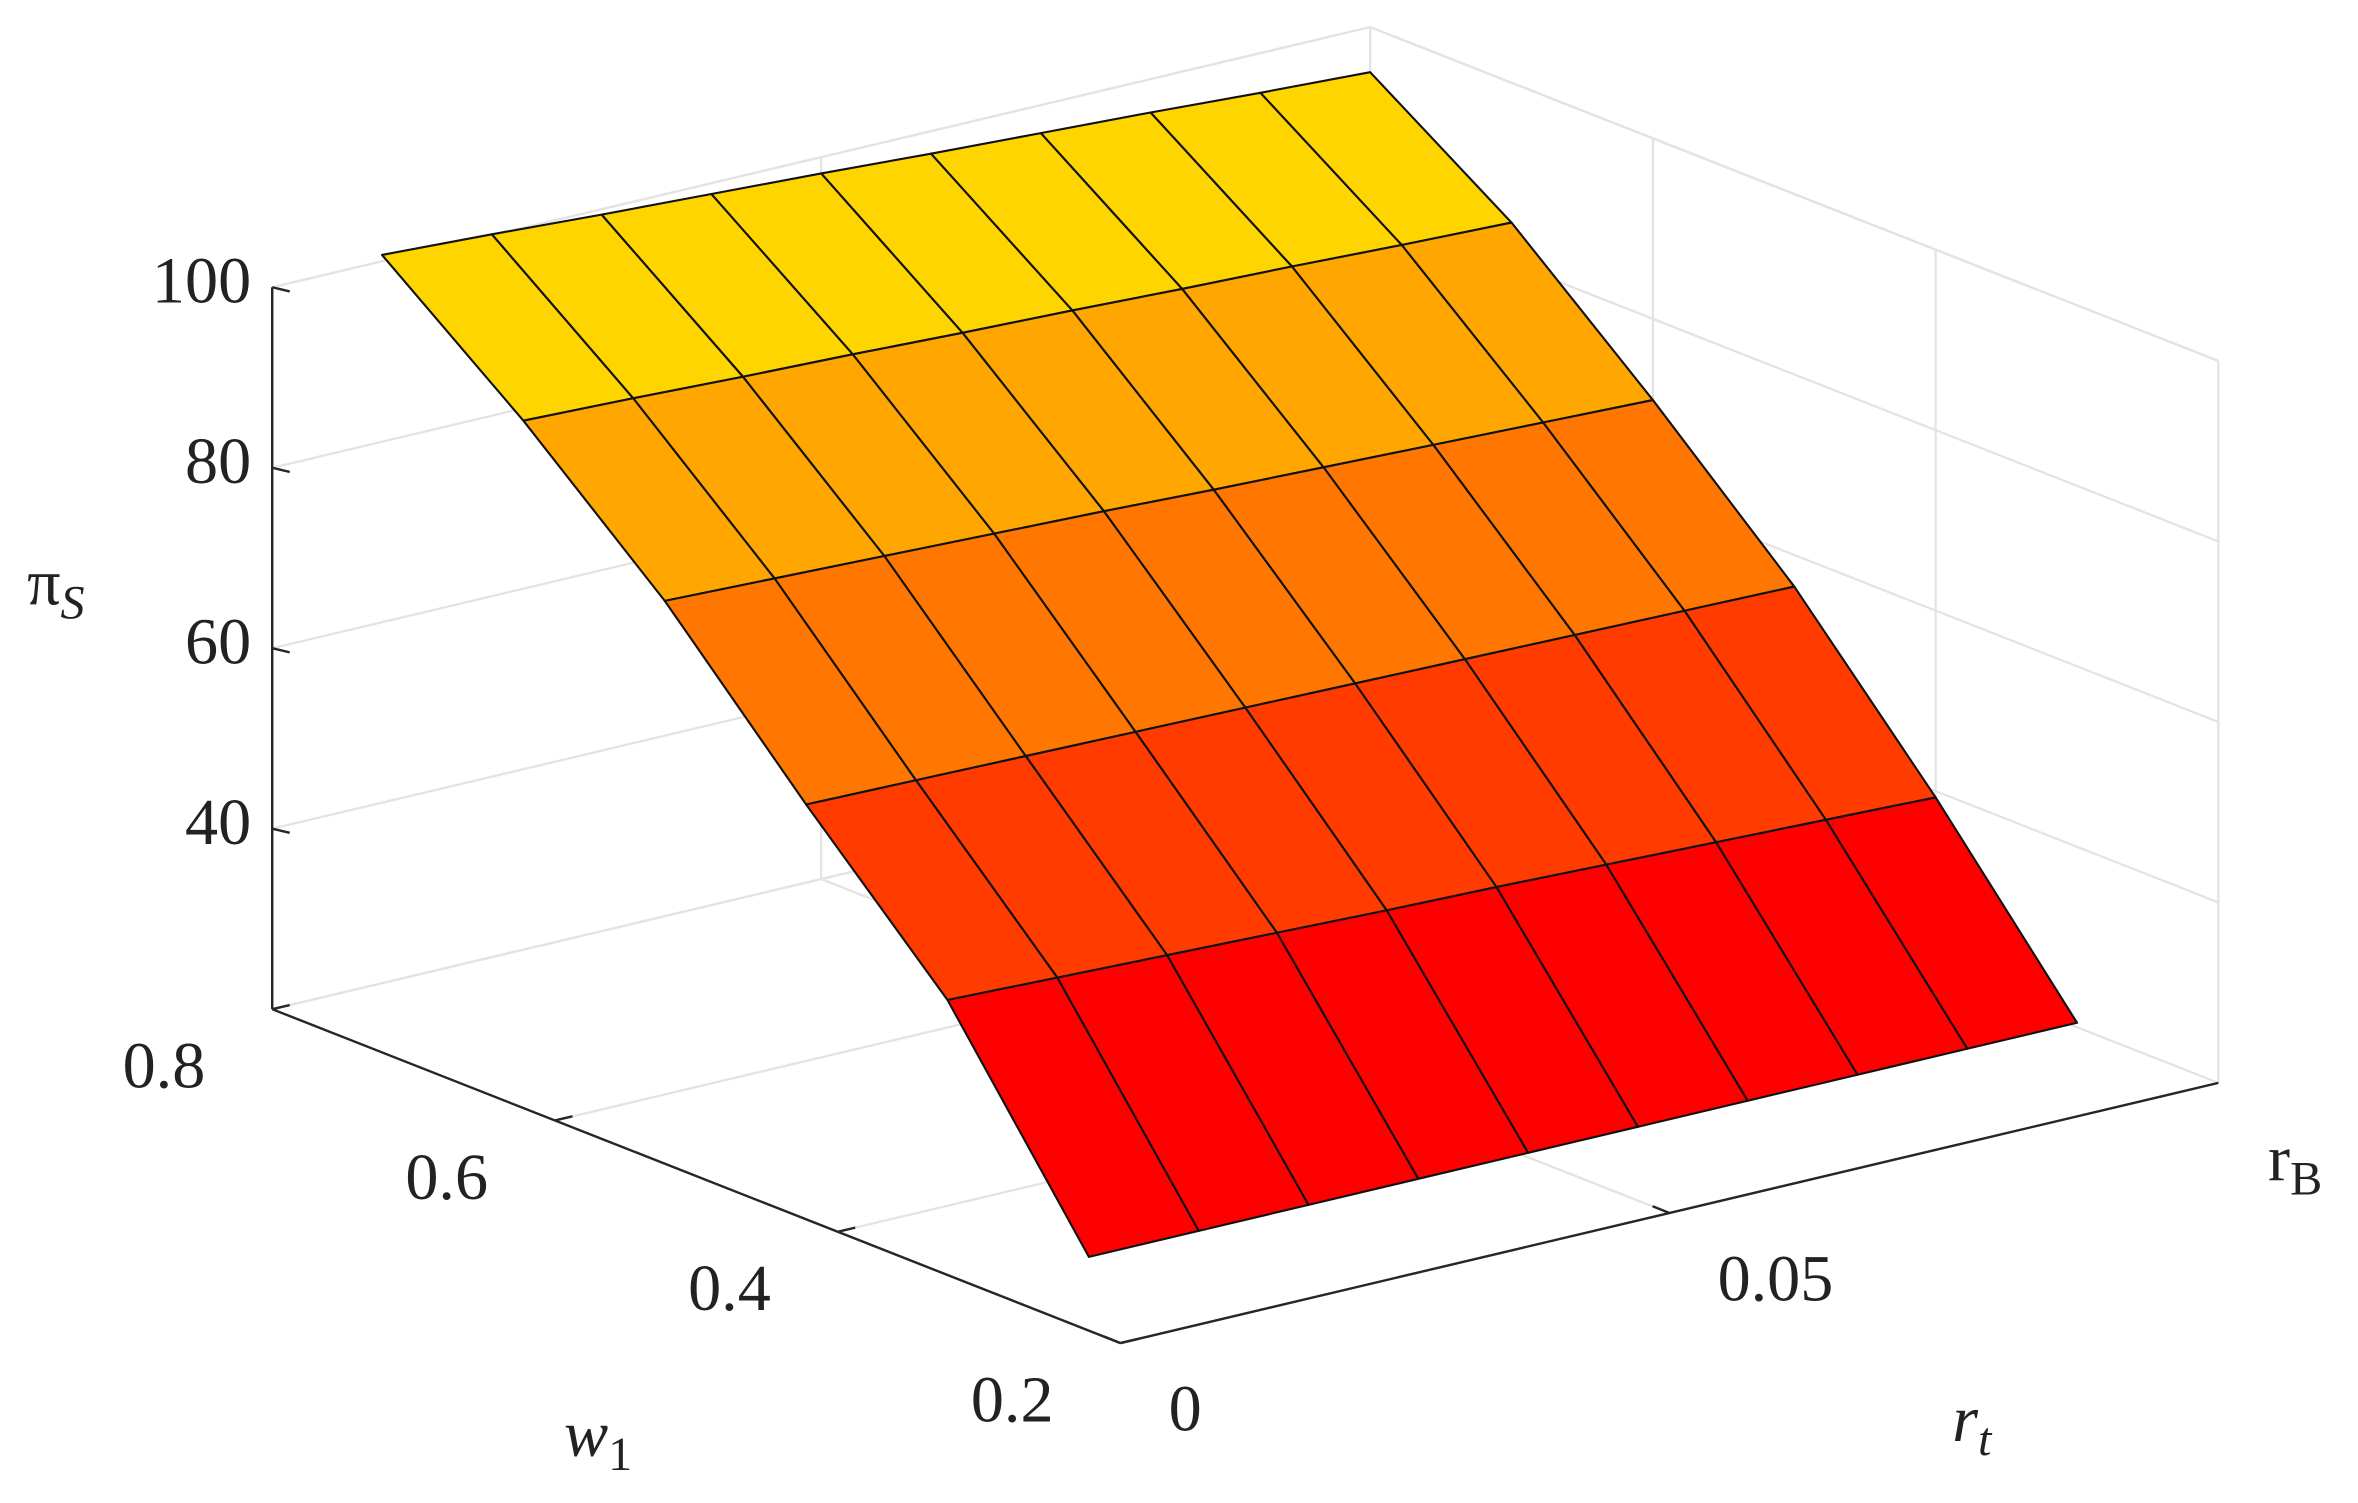 The width and height of the screenshot is (2358, 1503). Describe the element at coordinates (218, 822) in the screenshot. I see `z-tick-label: 40` at that location.